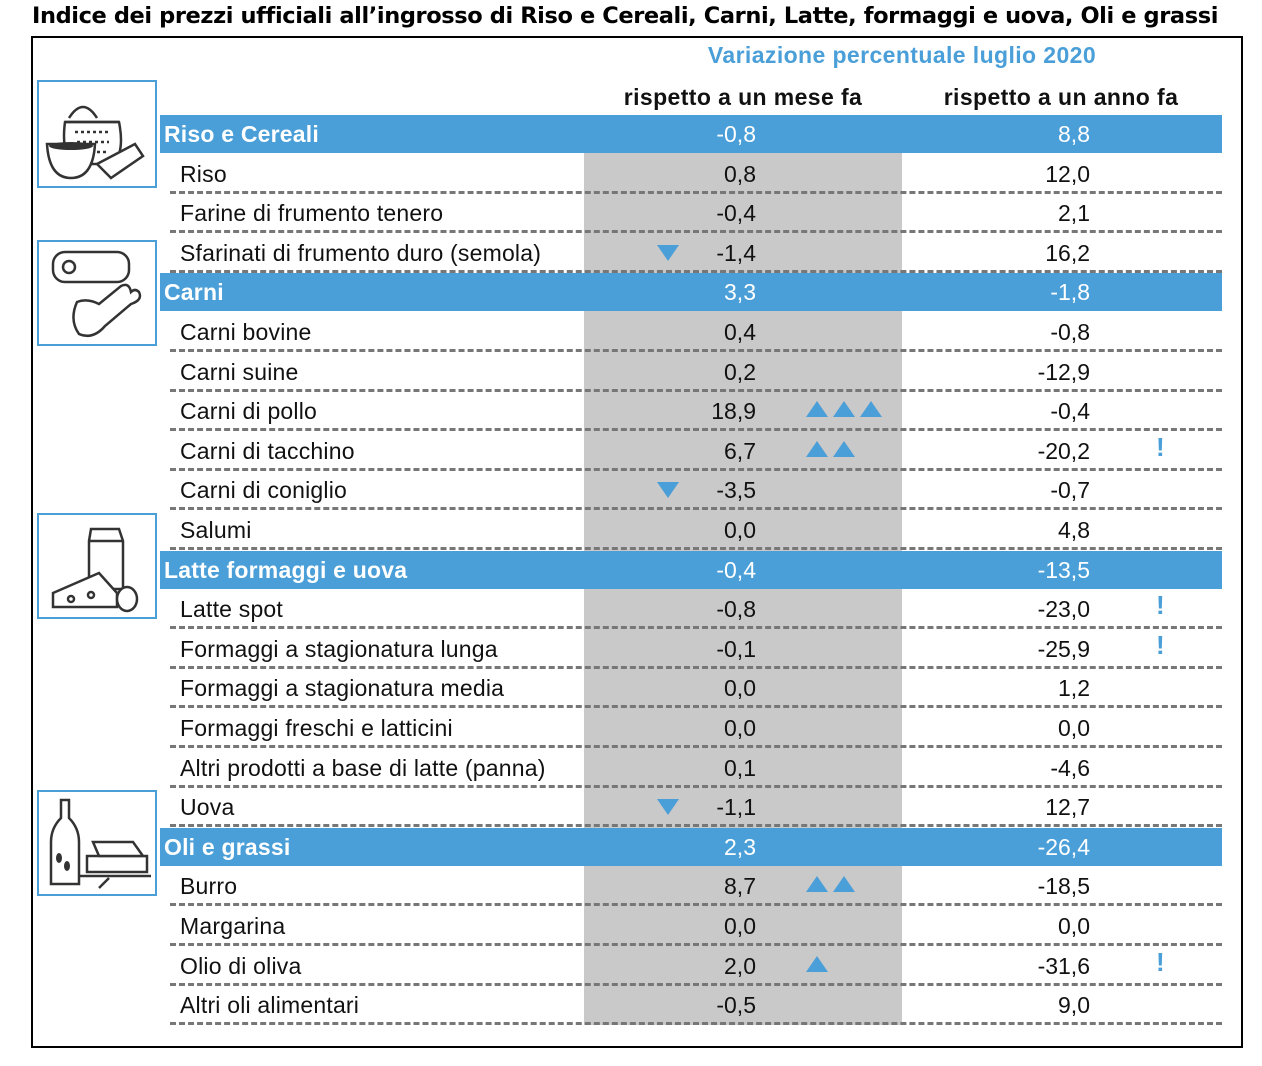 This screenshot has width=1262, height=1066. What do you see at coordinates (1070, 292) in the screenshot?
I see `year-change-value: -1,8` at bounding box center [1070, 292].